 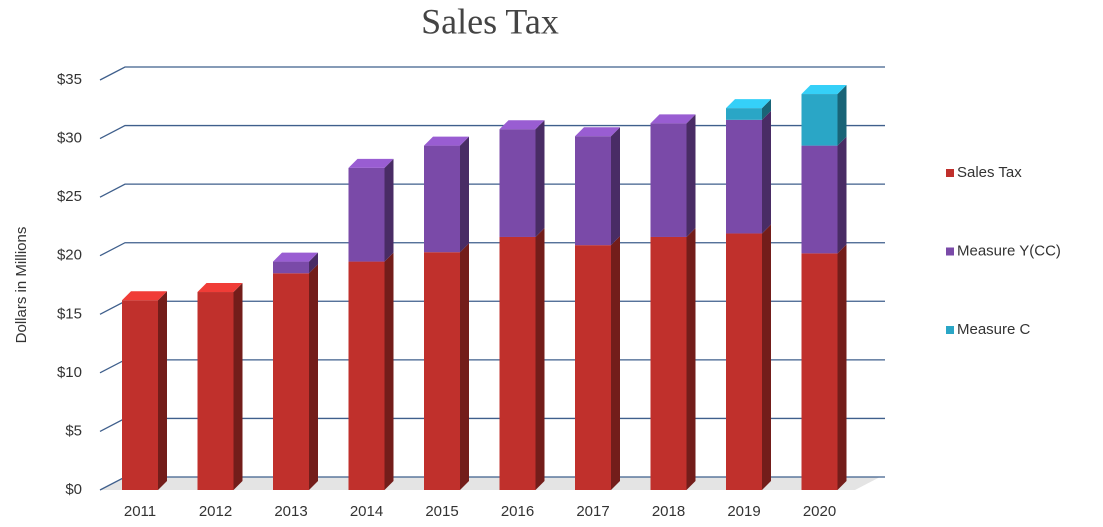 I want to click on y-tick-label: $30, so click(x=69, y=138).